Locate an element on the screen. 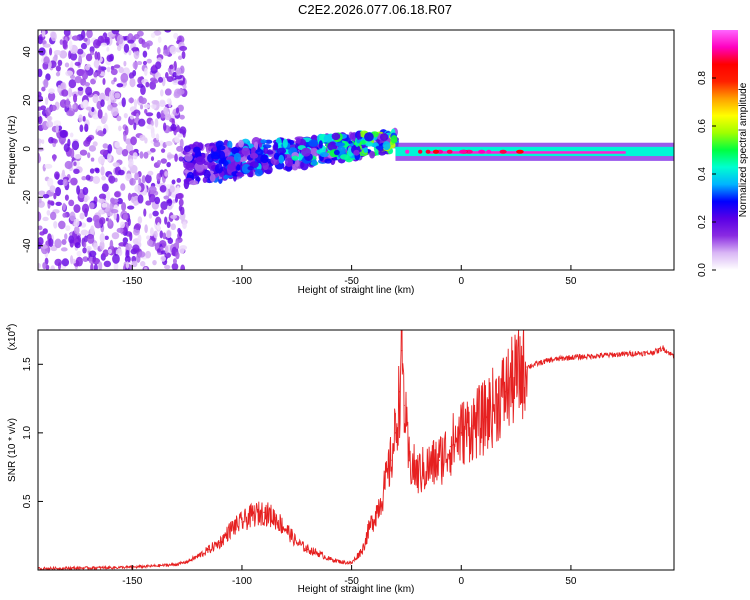 This screenshot has width=750, height=600. spectrogram-x-tick-label: -50 is located at coordinates (351, 281).